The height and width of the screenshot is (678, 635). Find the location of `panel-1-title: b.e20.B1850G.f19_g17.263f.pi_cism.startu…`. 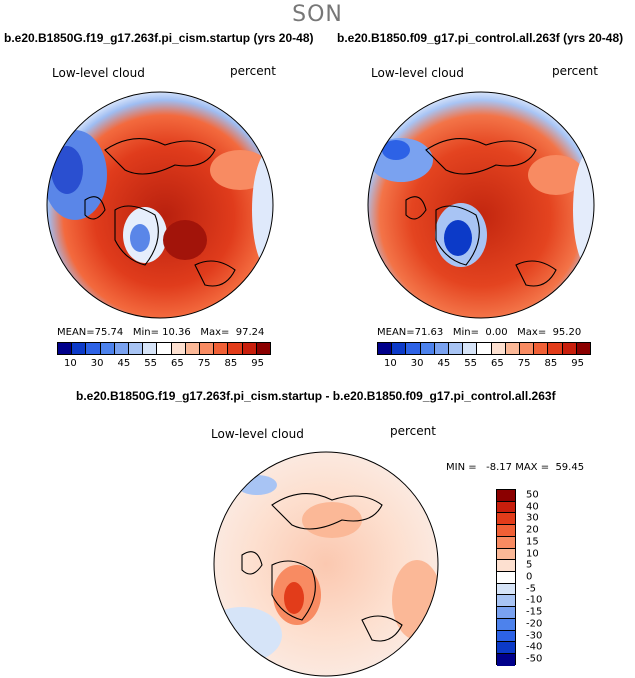

panel-1-title: b.e20.B1850G.f19_g17.263f.pi_cism.startu… is located at coordinates (159, 38).